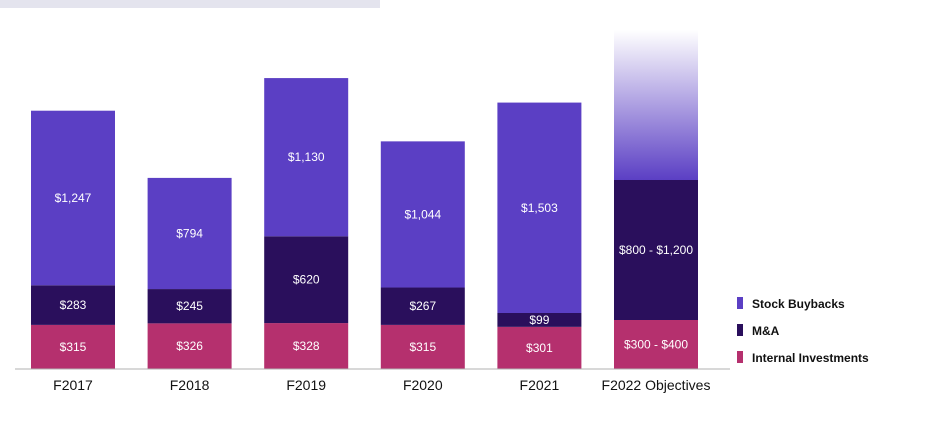 This screenshot has width=940, height=430. Describe the element at coordinates (766, 331) in the screenshot. I see `legend-label-m-a: M&A` at that location.